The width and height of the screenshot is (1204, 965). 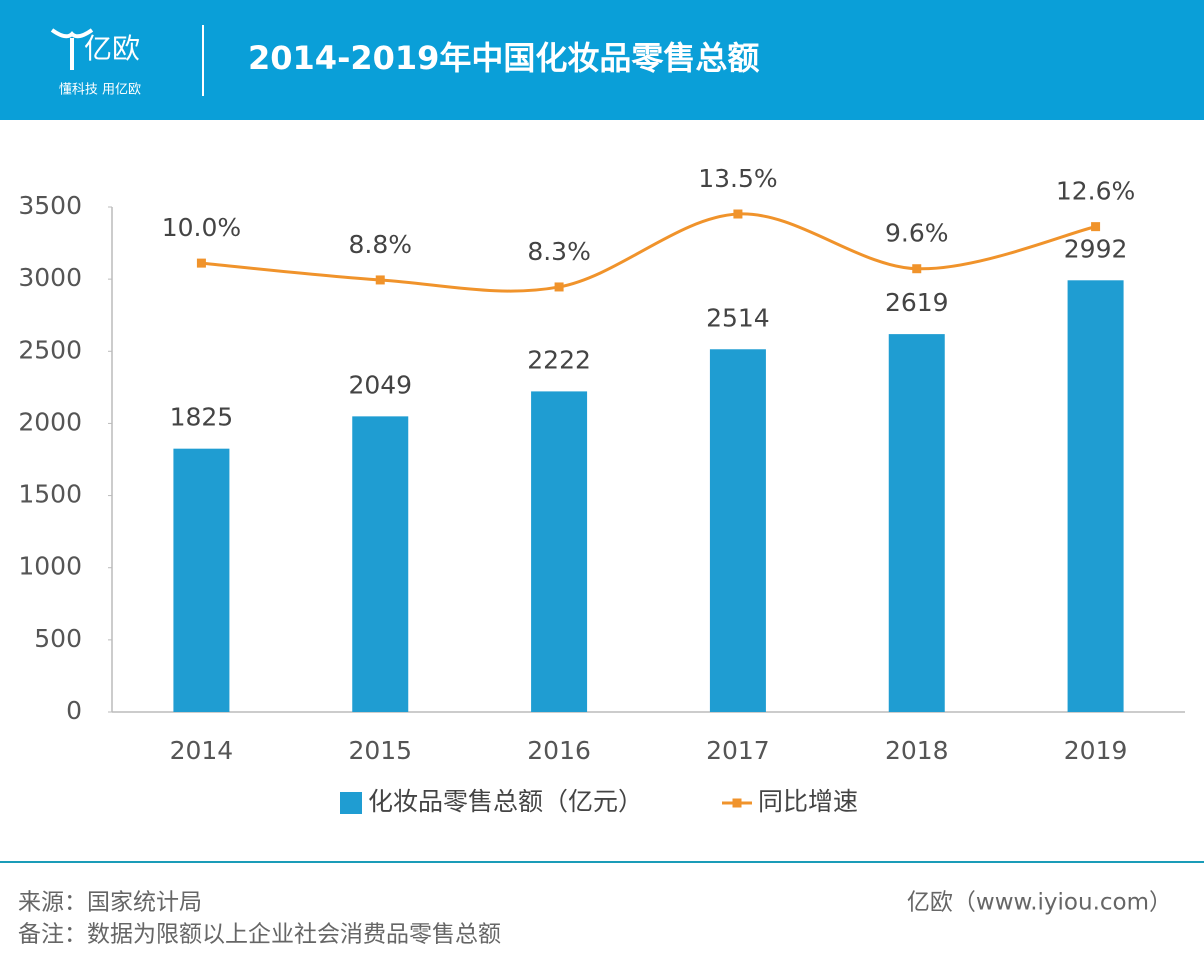 What do you see at coordinates (917, 750) in the screenshot?
I see `x-tick-label: 2018` at bounding box center [917, 750].